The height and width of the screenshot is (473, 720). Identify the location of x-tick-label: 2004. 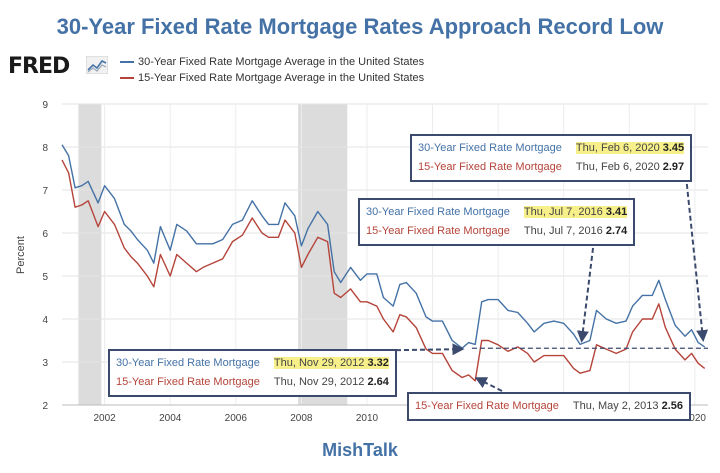
(170, 418).